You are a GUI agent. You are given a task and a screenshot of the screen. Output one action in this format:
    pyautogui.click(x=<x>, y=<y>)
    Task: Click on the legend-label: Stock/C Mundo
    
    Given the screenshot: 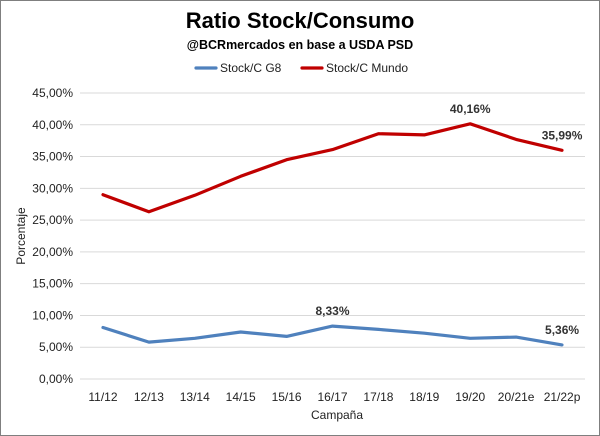 What is the action you would take?
    pyautogui.click(x=367, y=68)
    